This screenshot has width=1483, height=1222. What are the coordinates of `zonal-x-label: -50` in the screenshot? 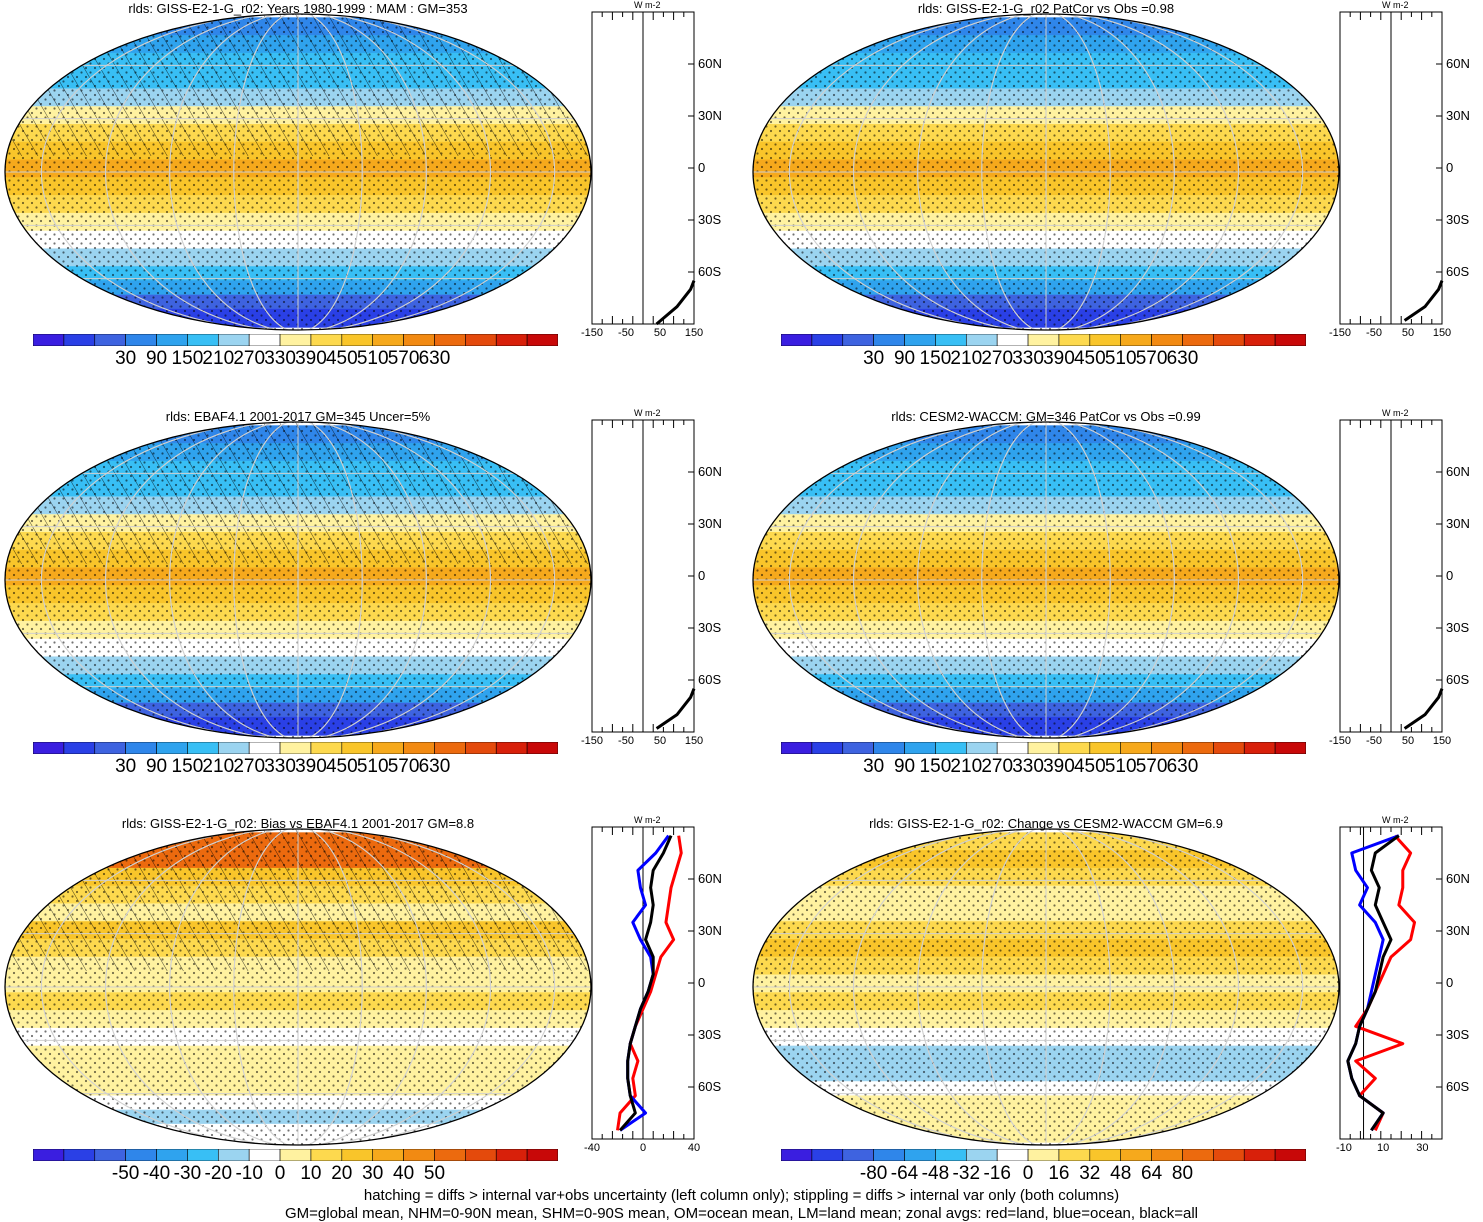 It's located at (1374, 333).